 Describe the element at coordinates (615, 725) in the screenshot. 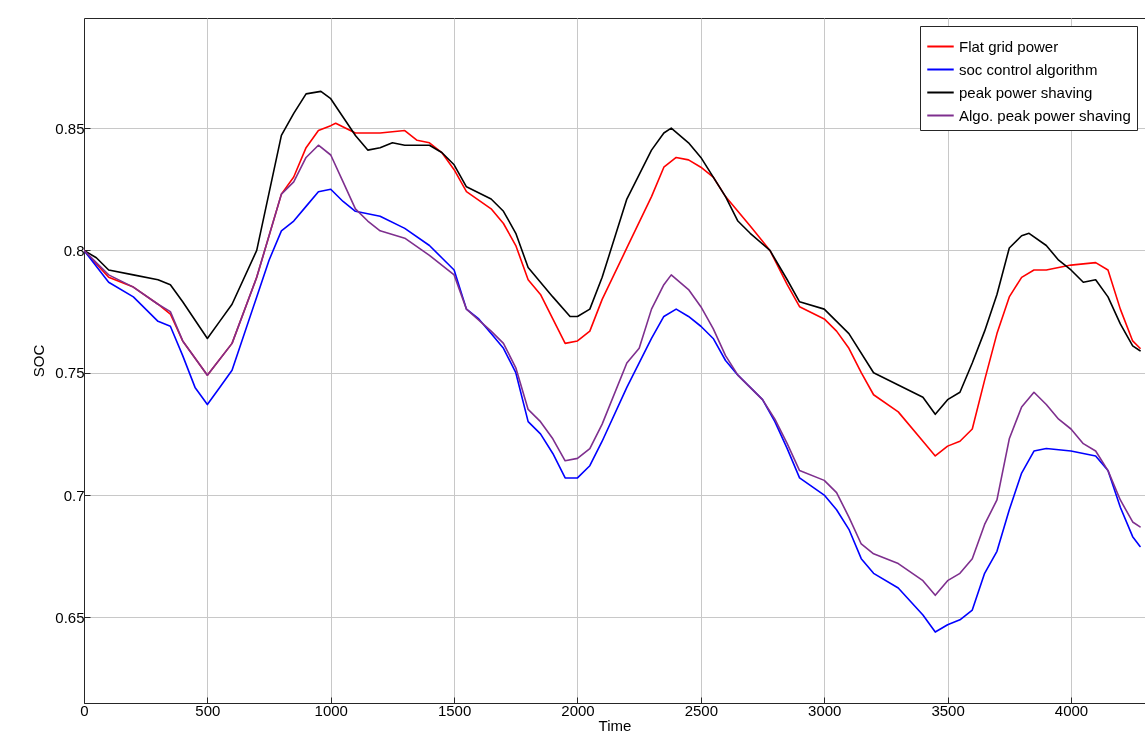

I see `x-axis-title: Time` at that location.